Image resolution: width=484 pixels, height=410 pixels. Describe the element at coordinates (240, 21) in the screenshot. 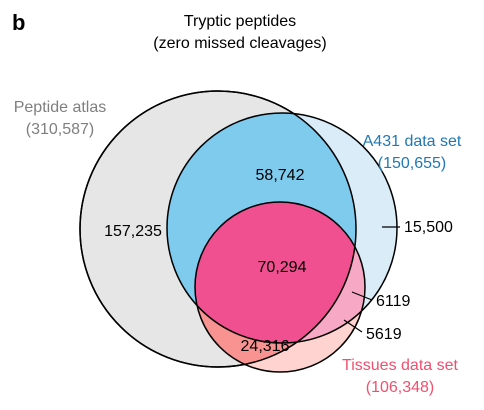

I see `title-line-1: Tryptic peptides` at that location.